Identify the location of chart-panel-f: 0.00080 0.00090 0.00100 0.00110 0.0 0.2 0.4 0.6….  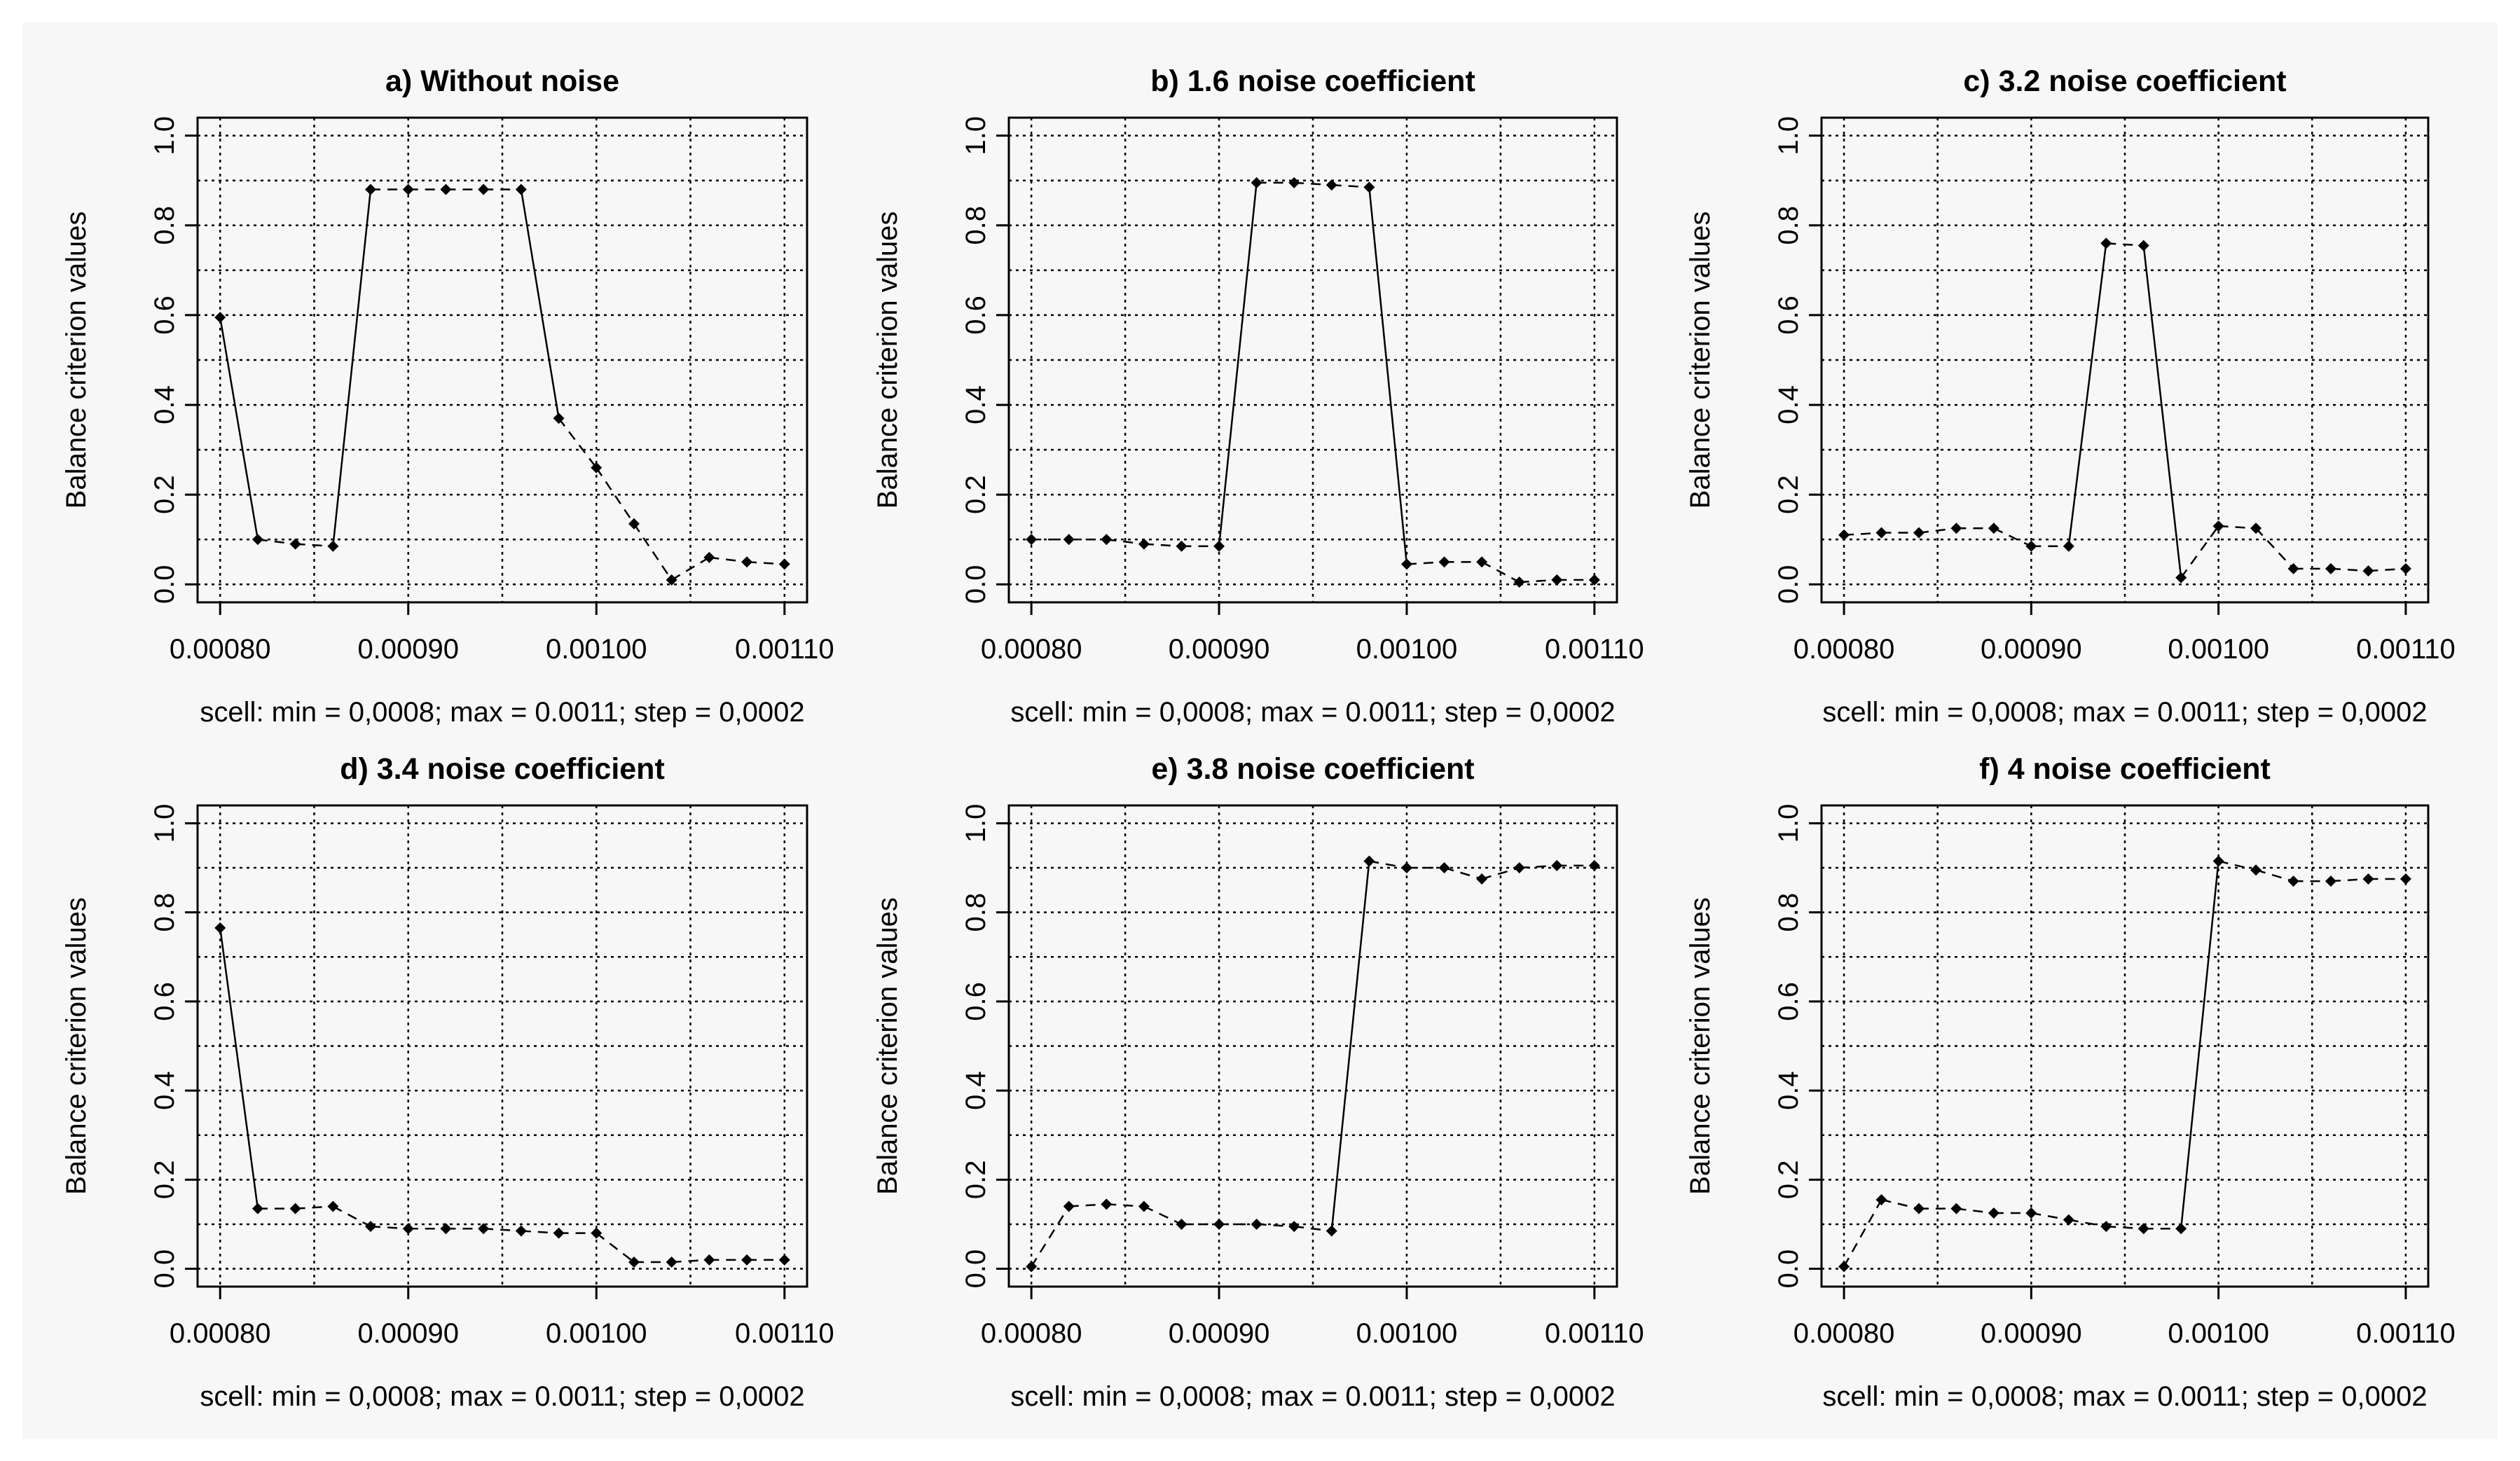
(2071, 1082).